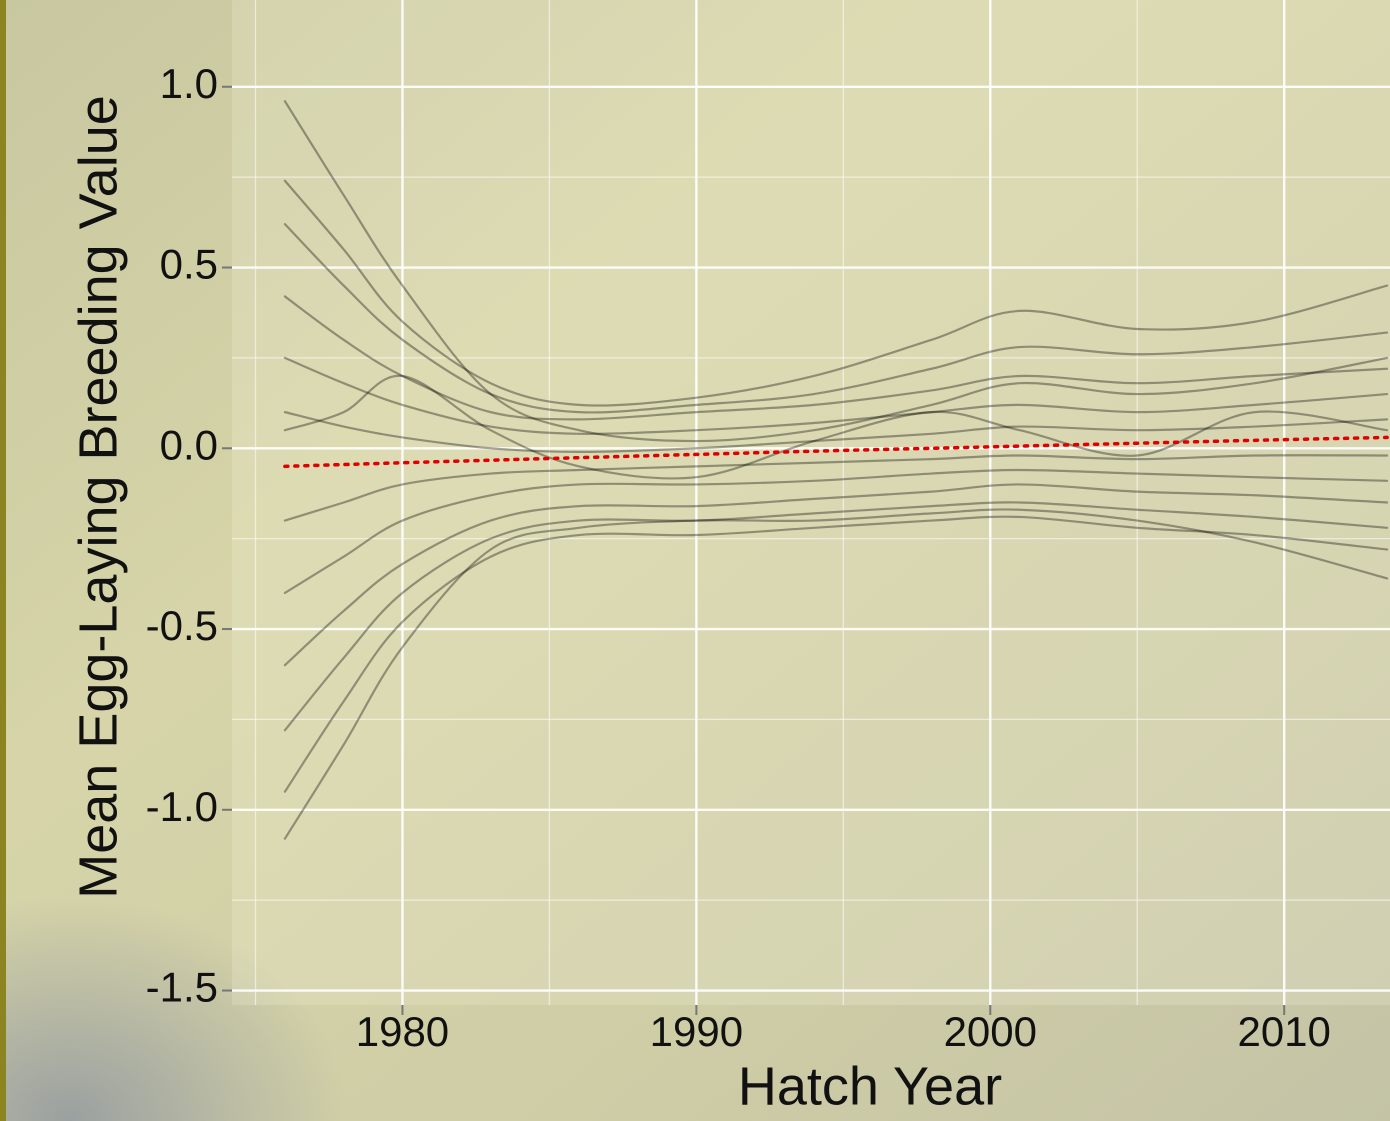 Image resolution: width=1390 pixels, height=1121 pixels. I want to click on y-tick-label: 0.0, so click(189, 444).